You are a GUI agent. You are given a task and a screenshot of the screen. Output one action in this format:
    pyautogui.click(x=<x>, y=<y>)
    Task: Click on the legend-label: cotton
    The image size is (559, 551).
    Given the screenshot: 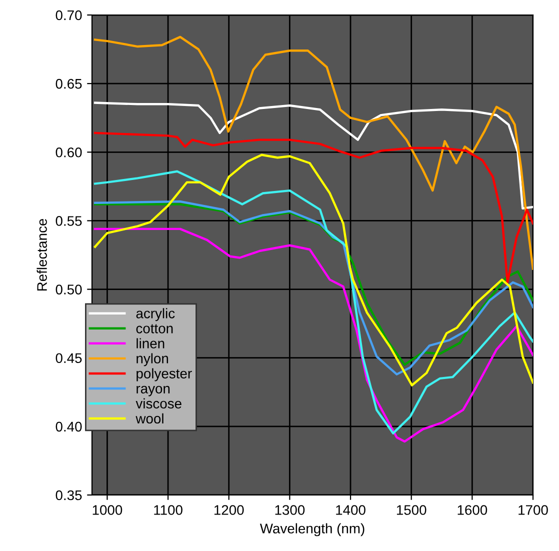 What is the action you would take?
    pyautogui.click(x=154, y=329)
    